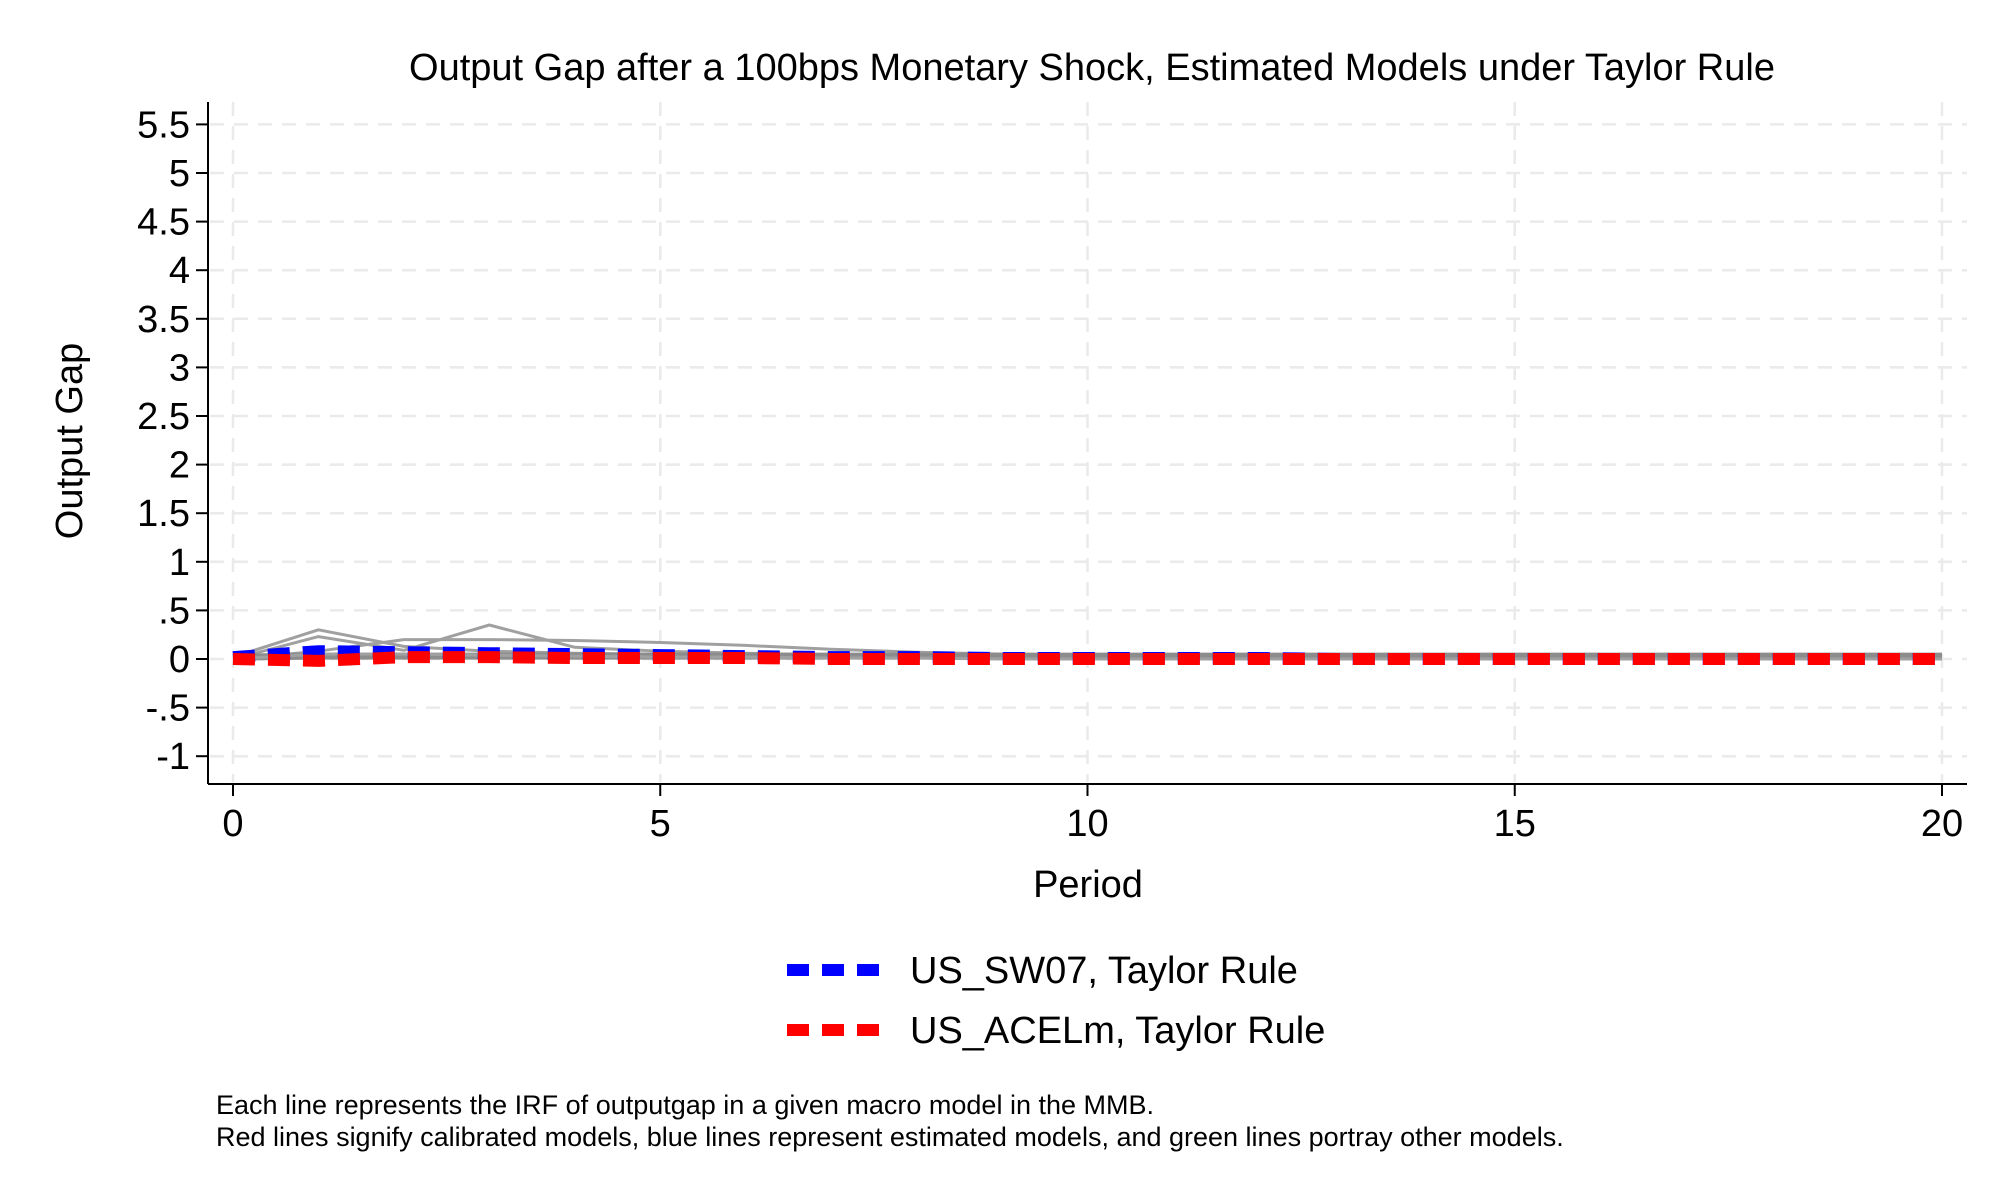 Image resolution: width=2002 pixels, height=1201 pixels. I want to click on y-tick-label: 2.5, so click(163, 417).